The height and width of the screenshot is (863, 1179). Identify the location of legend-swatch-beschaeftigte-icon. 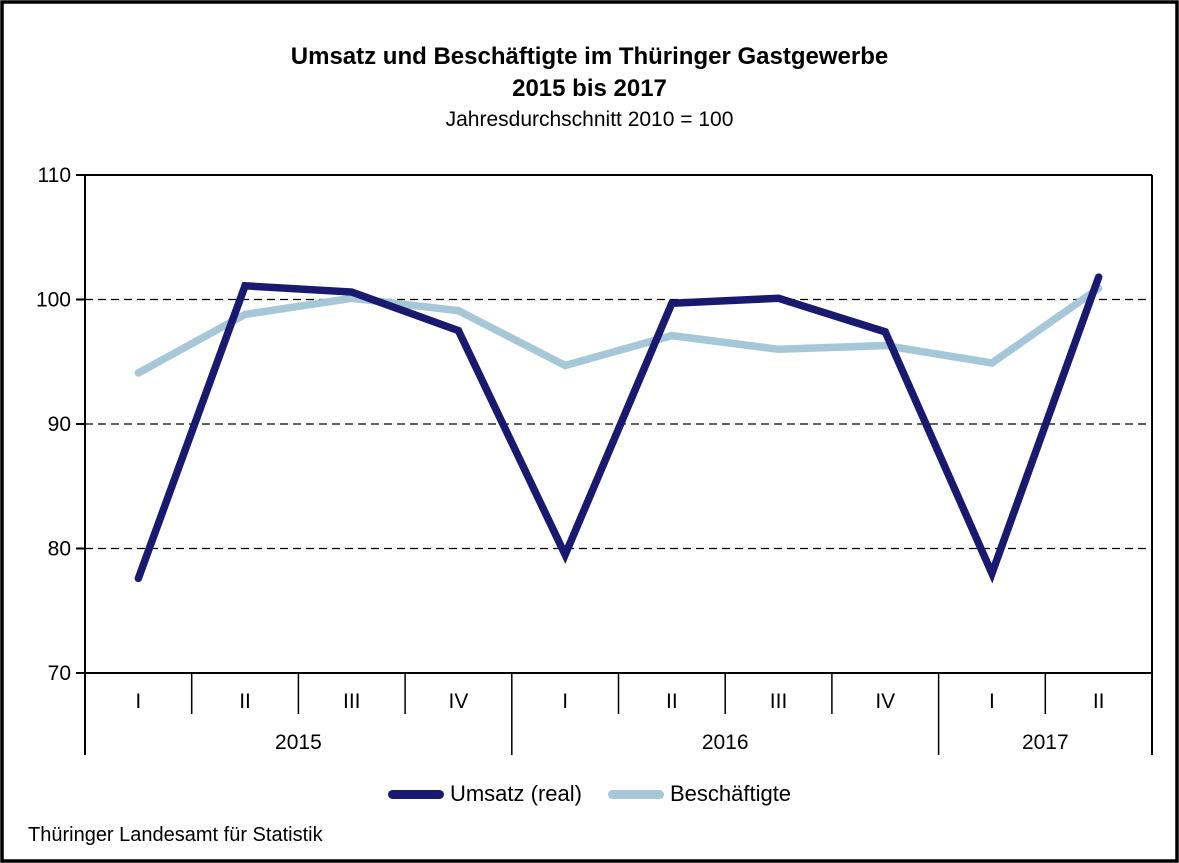
(635, 794).